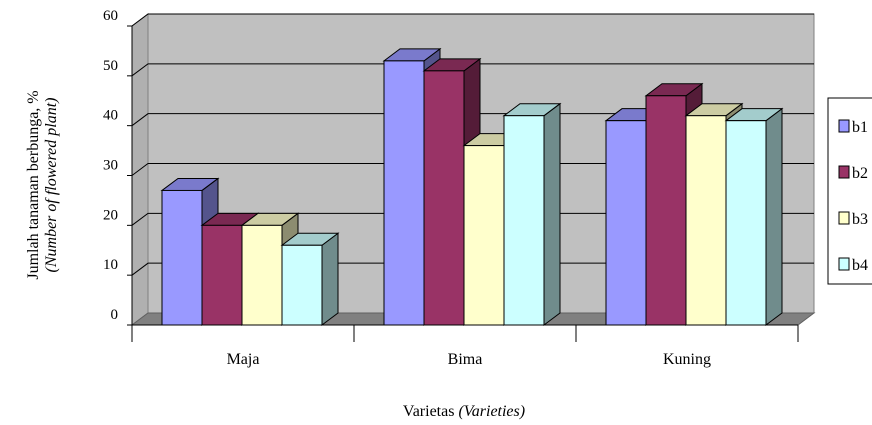  What do you see at coordinates (465, 346) in the screenshot?
I see `x-axis: Maja Bima Kuning` at bounding box center [465, 346].